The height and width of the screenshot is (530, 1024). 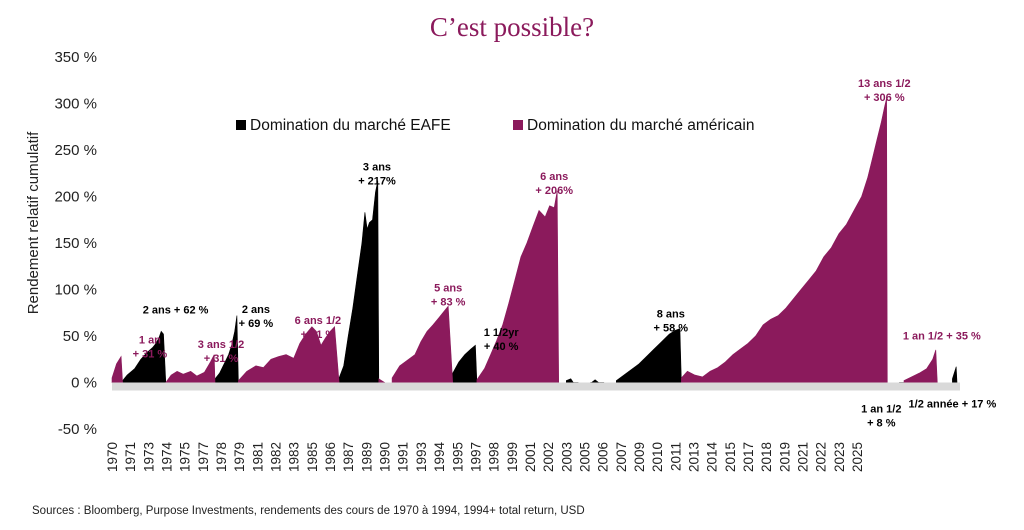 What do you see at coordinates (318, 328) in the screenshot?
I see `data-annotation: 6 ans 1/2 + 61 %` at bounding box center [318, 328].